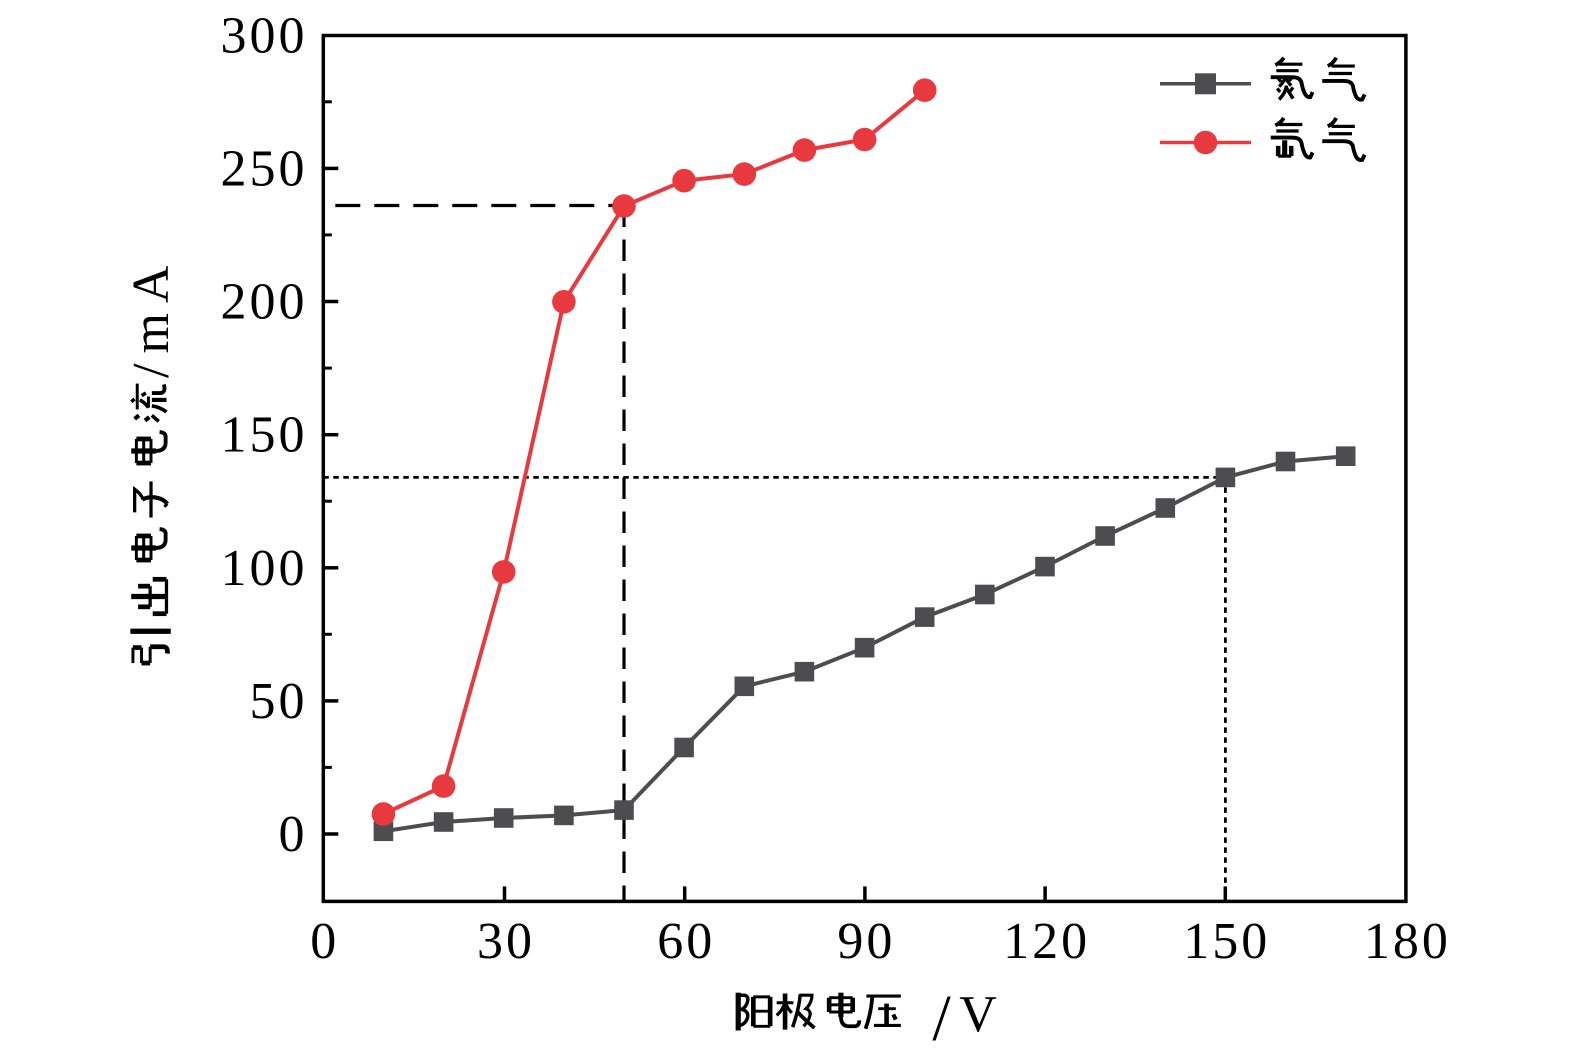 The height and width of the screenshot is (1053, 1575). I want to click on svg-text: 180, so click(1407, 941).